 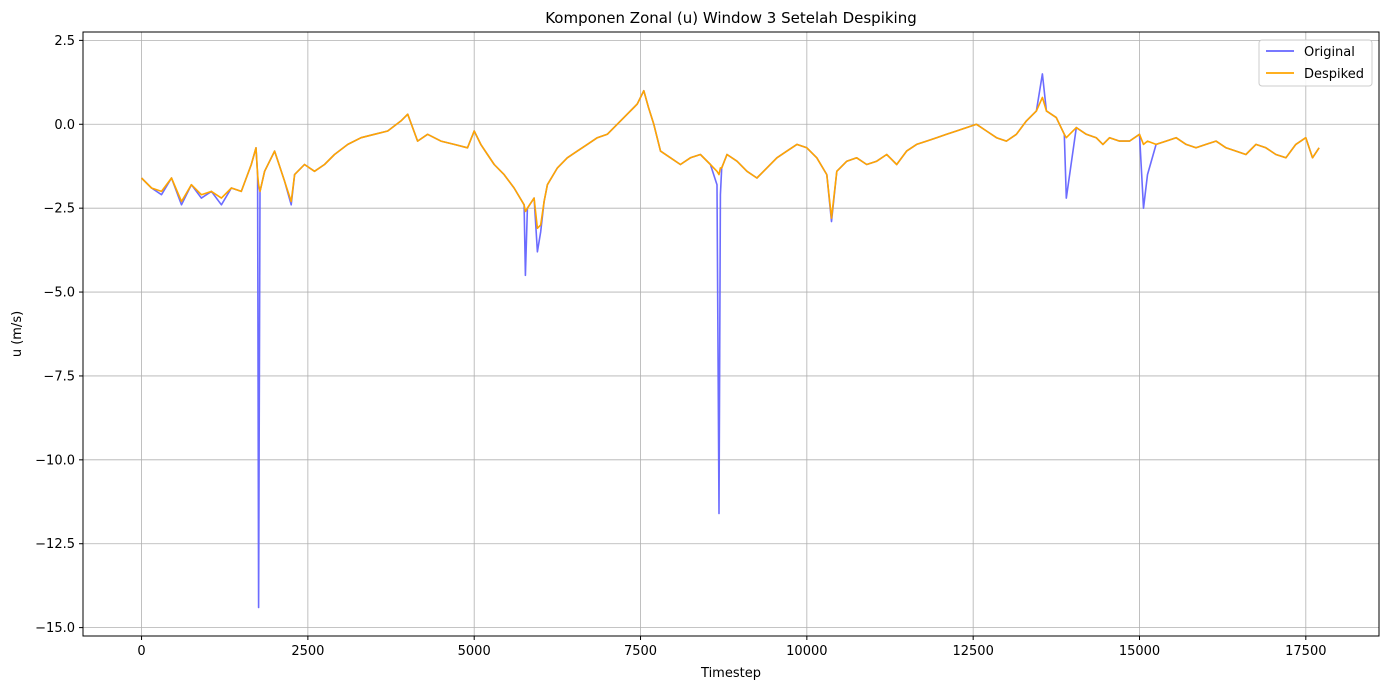 What do you see at coordinates (731, 647) in the screenshot?
I see `x-axis-ticks: 0 2500 5000 7500 10000 12500 15000 17500` at bounding box center [731, 647].